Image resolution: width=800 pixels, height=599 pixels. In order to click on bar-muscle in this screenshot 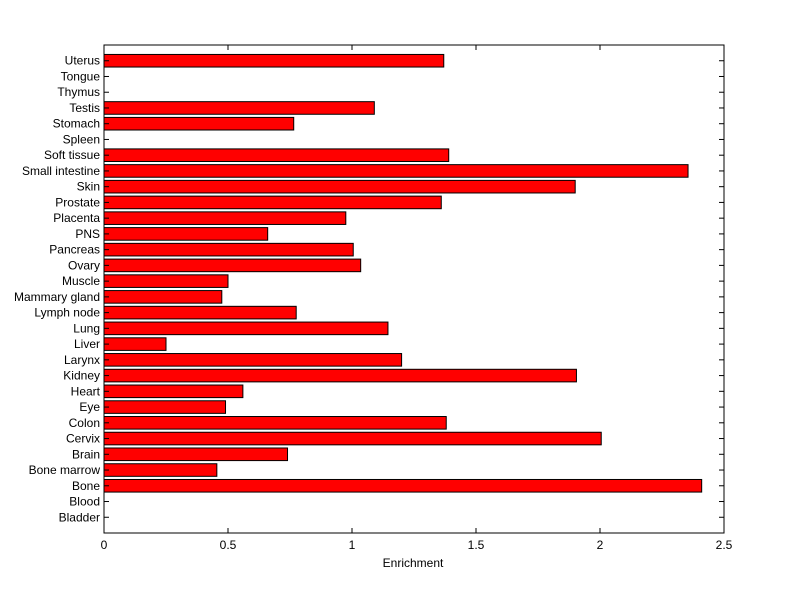, I will do `click(166, 281)`.